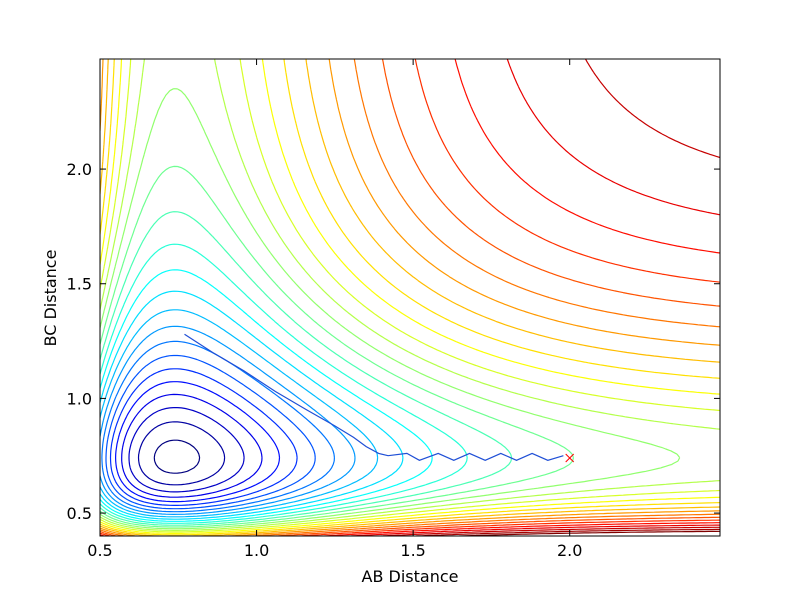  Describe the element at coordinates (569, 550) in the screenshot. I see `x-tick-label: 2.0` at that location.